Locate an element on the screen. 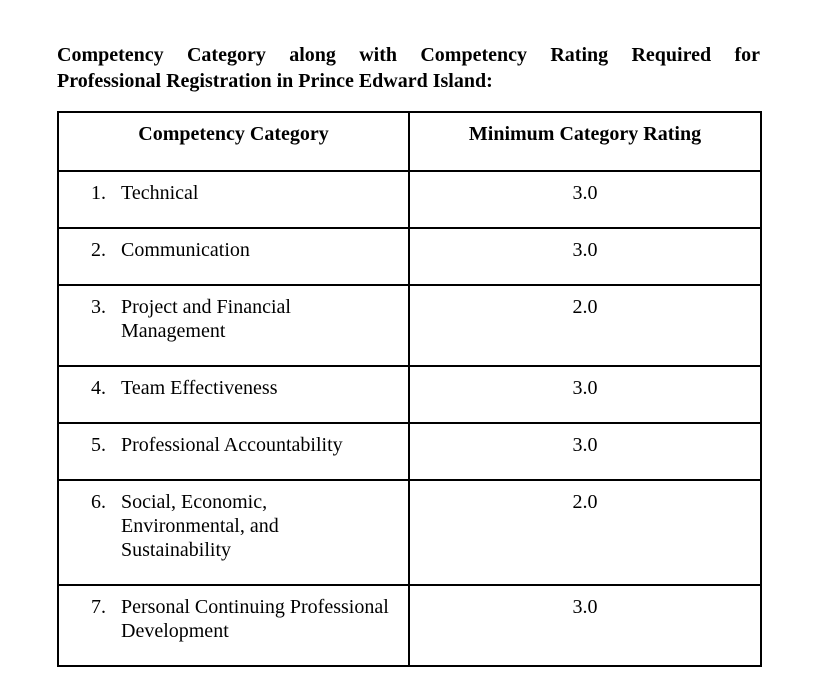 This screenshot has height=696, width=817. table-row: 3. Project and Financial Management 2.0 is located at coordinates (409, 325).